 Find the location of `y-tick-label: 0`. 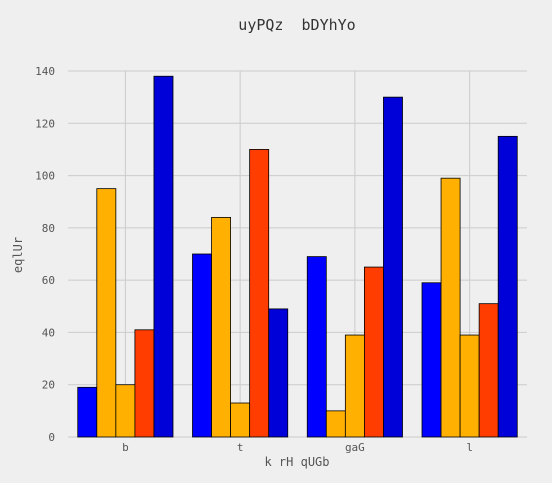

y-tick-label: 0 is located at coordinates (51, 437).